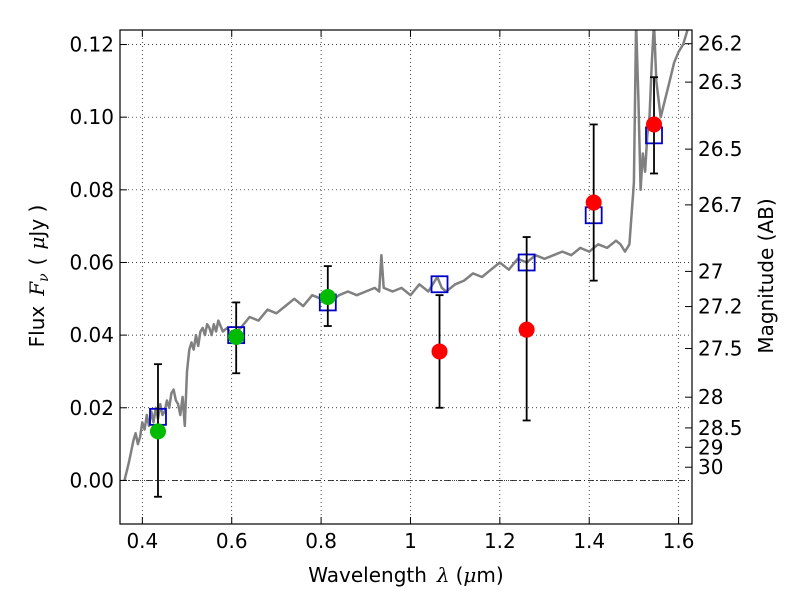  I want to click on magnitude-tick-label: 27.2, so click(720, 307).